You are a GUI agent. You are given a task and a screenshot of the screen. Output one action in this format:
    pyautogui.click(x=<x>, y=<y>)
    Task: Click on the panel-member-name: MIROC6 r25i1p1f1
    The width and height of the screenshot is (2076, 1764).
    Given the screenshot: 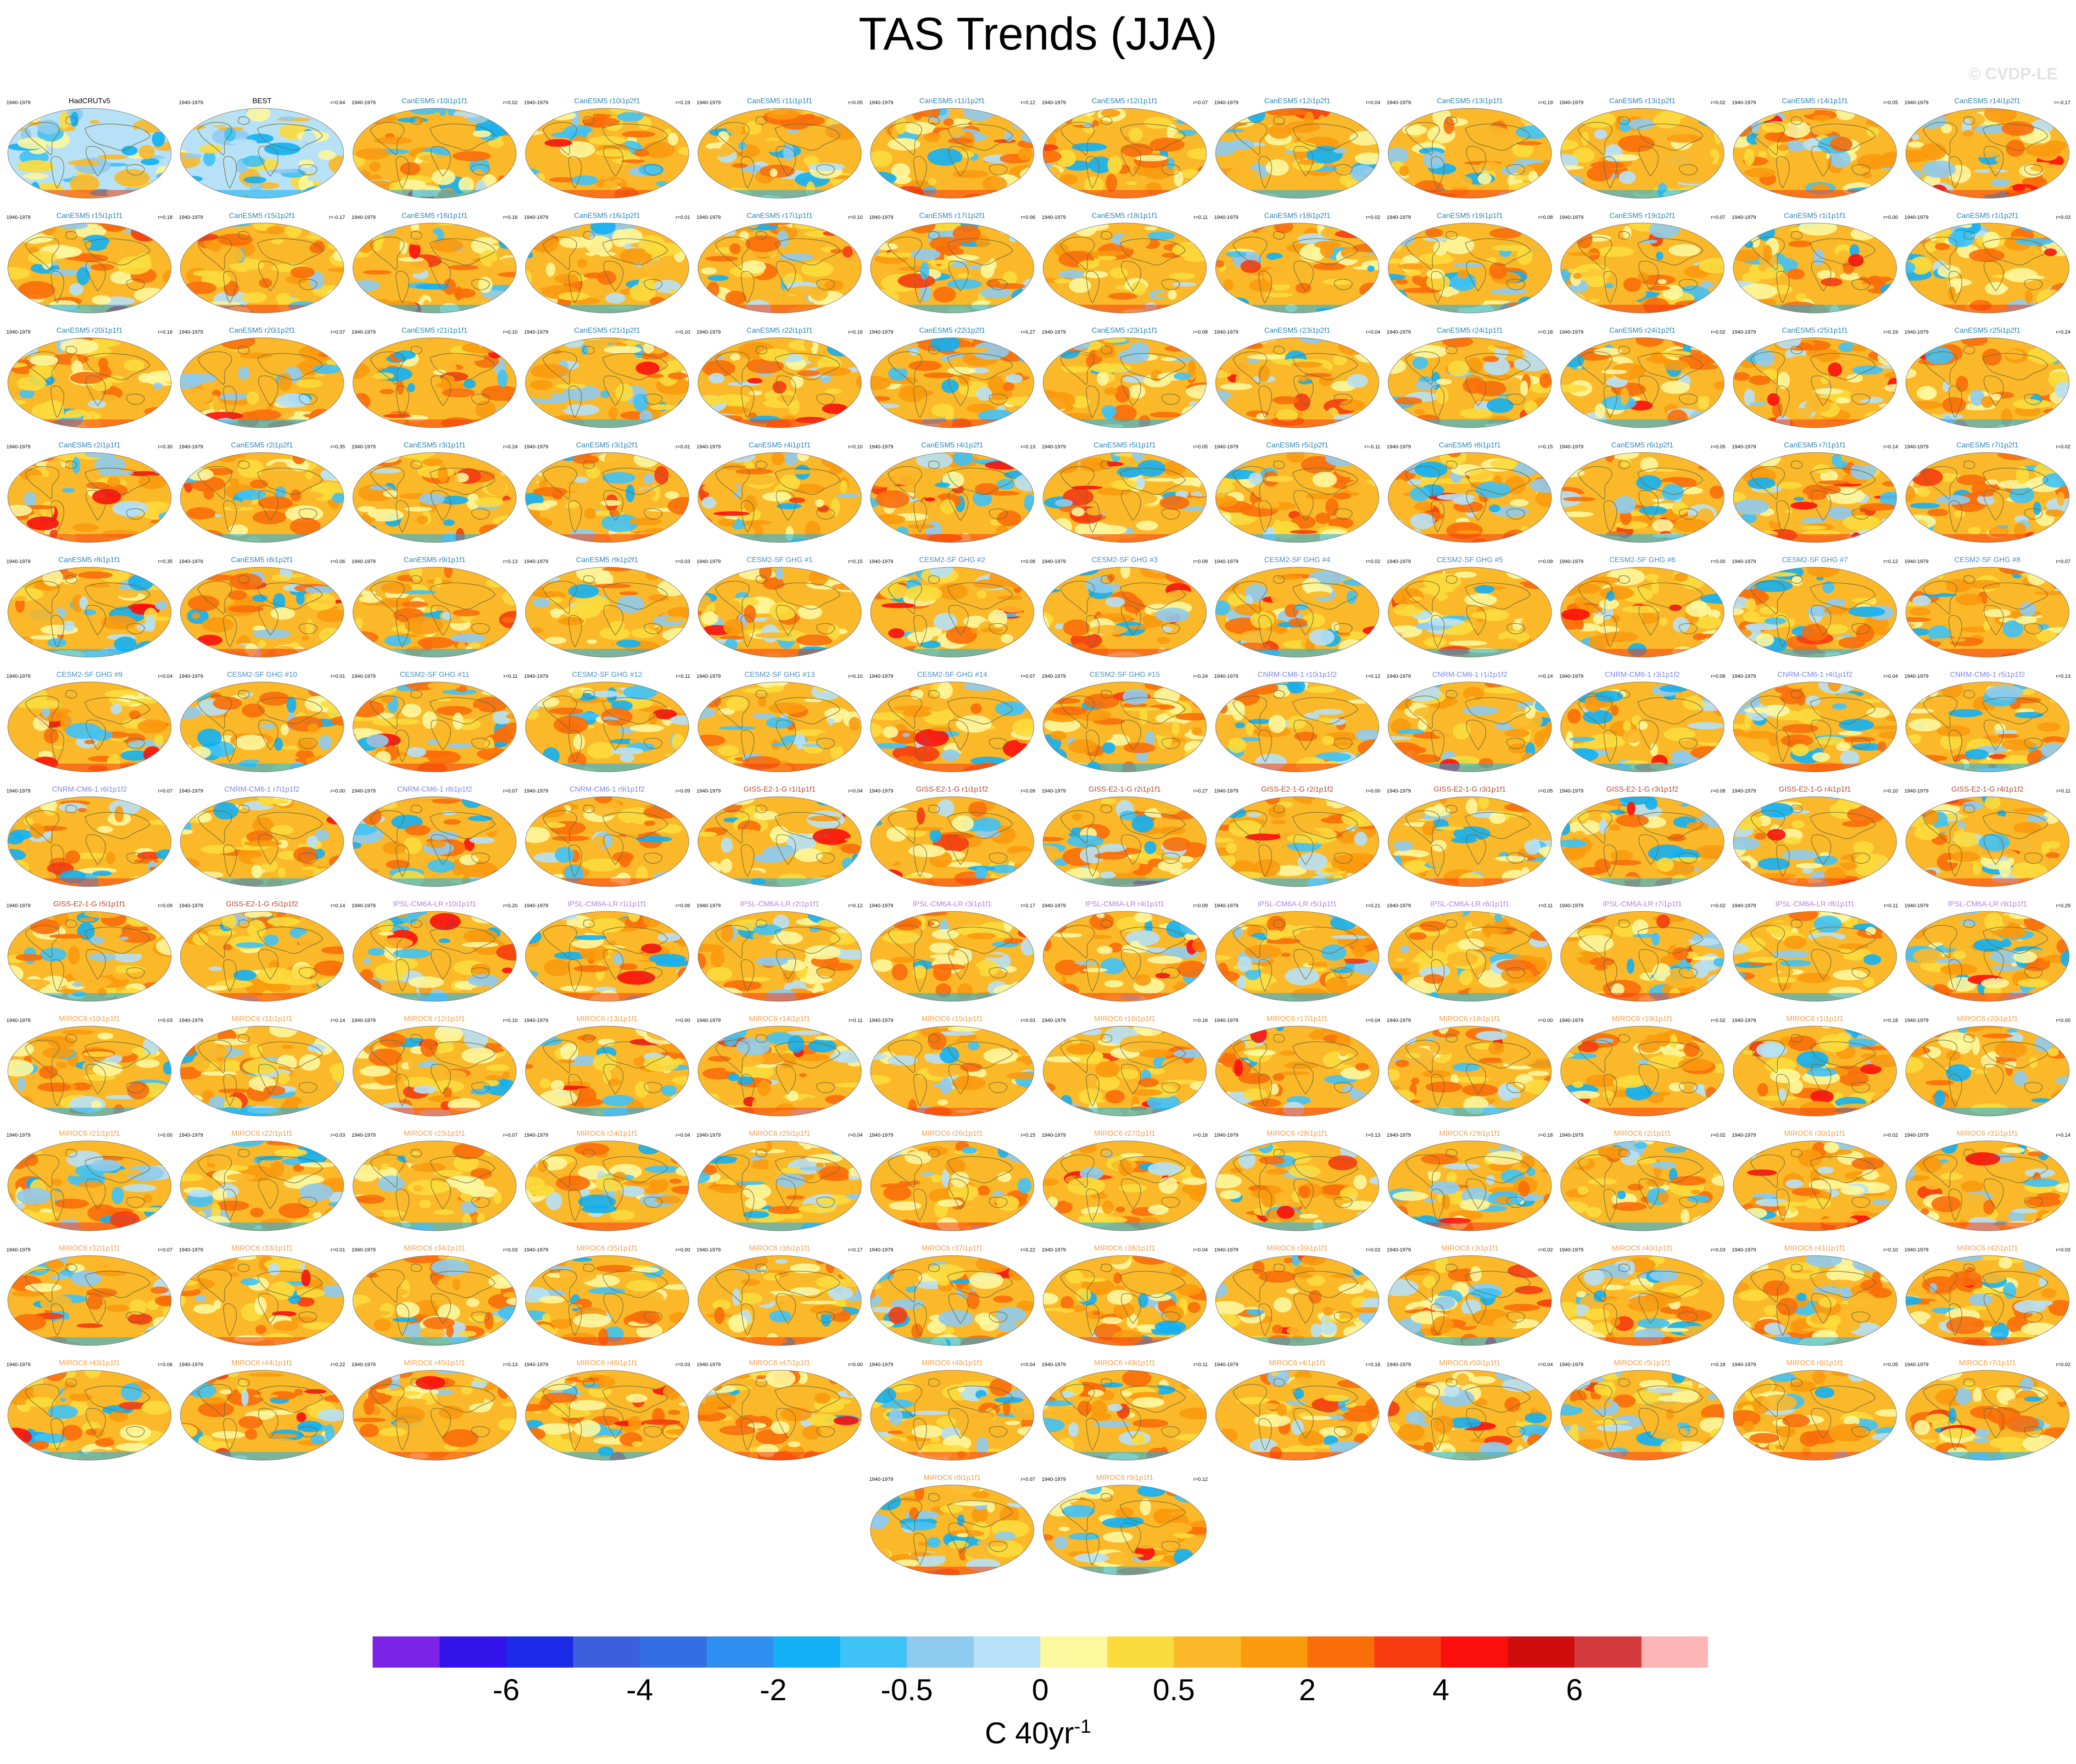 What is the action you would take?
    pyautogui.click(x=779, y=1134)
    